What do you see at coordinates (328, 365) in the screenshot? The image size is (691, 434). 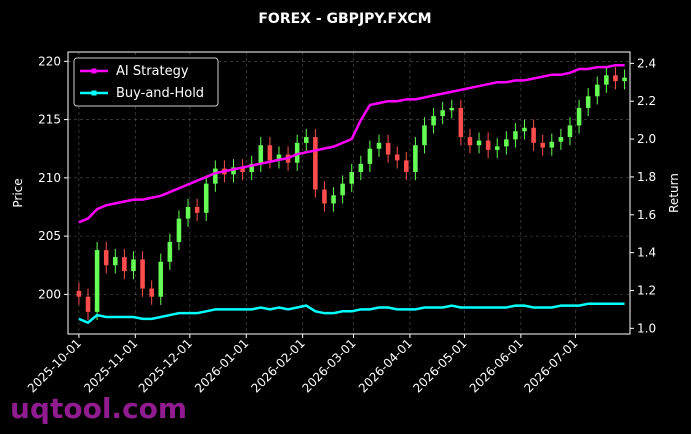 I see `x-tick-label: 2026-03-01` at bounding box center [328, 365].